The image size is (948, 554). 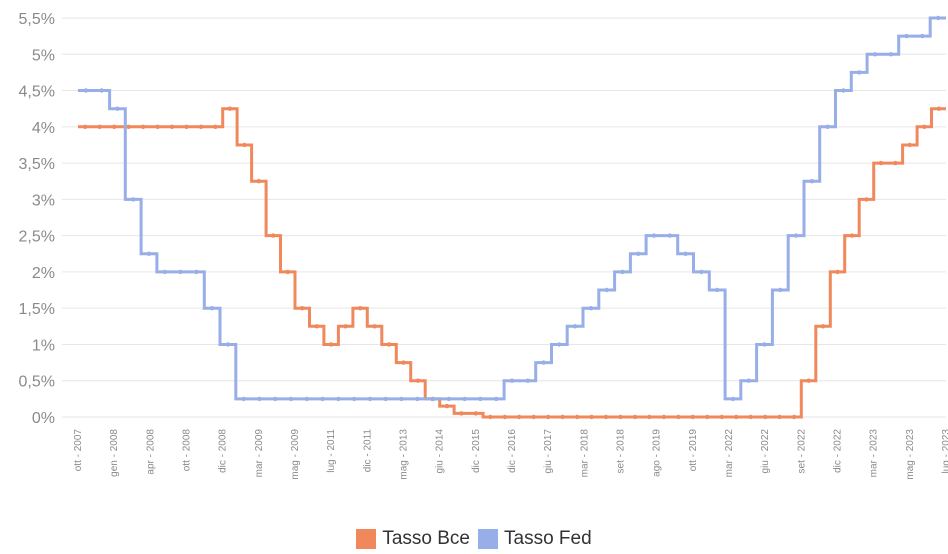 I want to click on legend-item-bce: Tasso Bce, so click(x=413, y=539).